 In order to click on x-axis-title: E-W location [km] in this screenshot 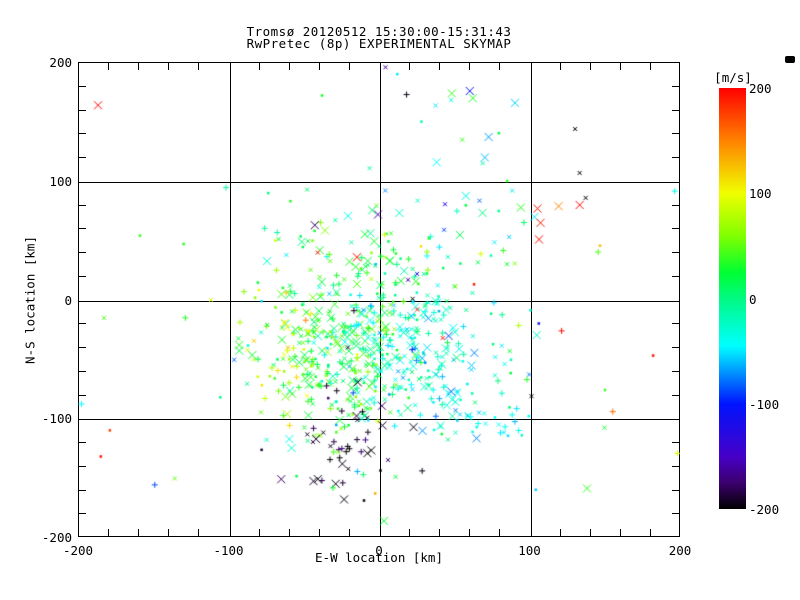, I will do `click(379, 557)`.